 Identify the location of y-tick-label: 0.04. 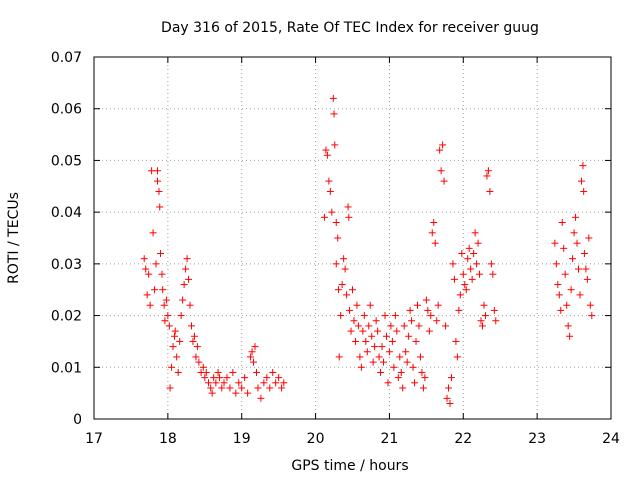
(66, 213).